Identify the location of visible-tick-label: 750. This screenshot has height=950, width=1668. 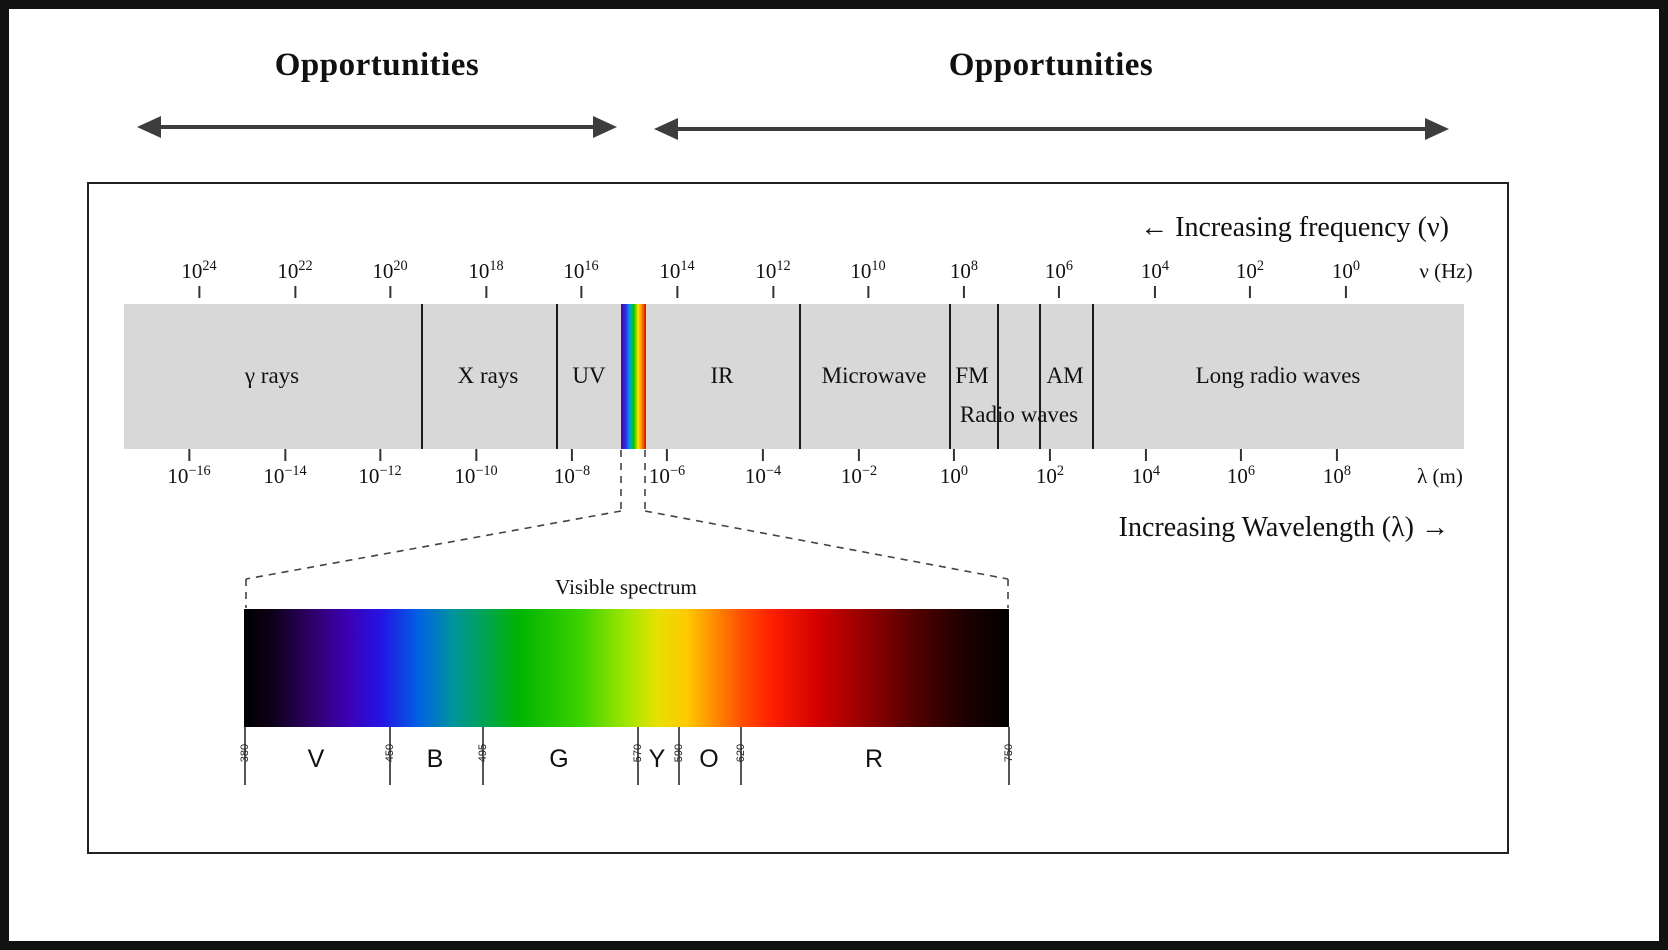
(1009, 753).